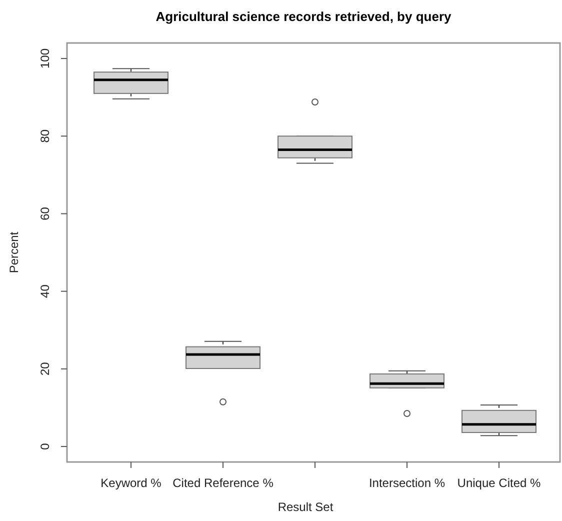  I want to click on y-tick-label: 80, so click(45, 136).